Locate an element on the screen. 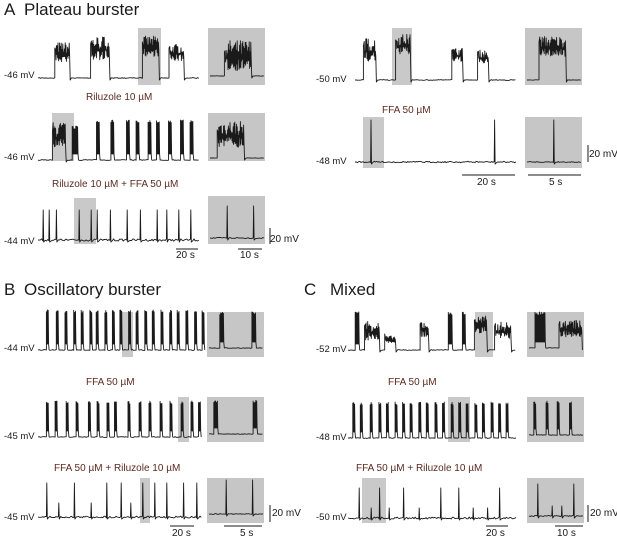 The image size is (617, 540). panel-c-letter: C is located at coordinates (310, 289).